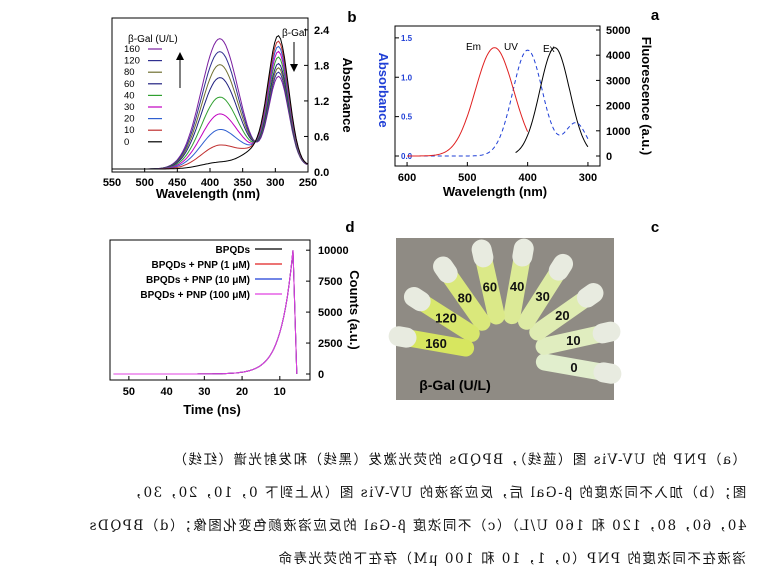  I want to click on panel-a-y-tick-label-right: 0, so click(609, 157).